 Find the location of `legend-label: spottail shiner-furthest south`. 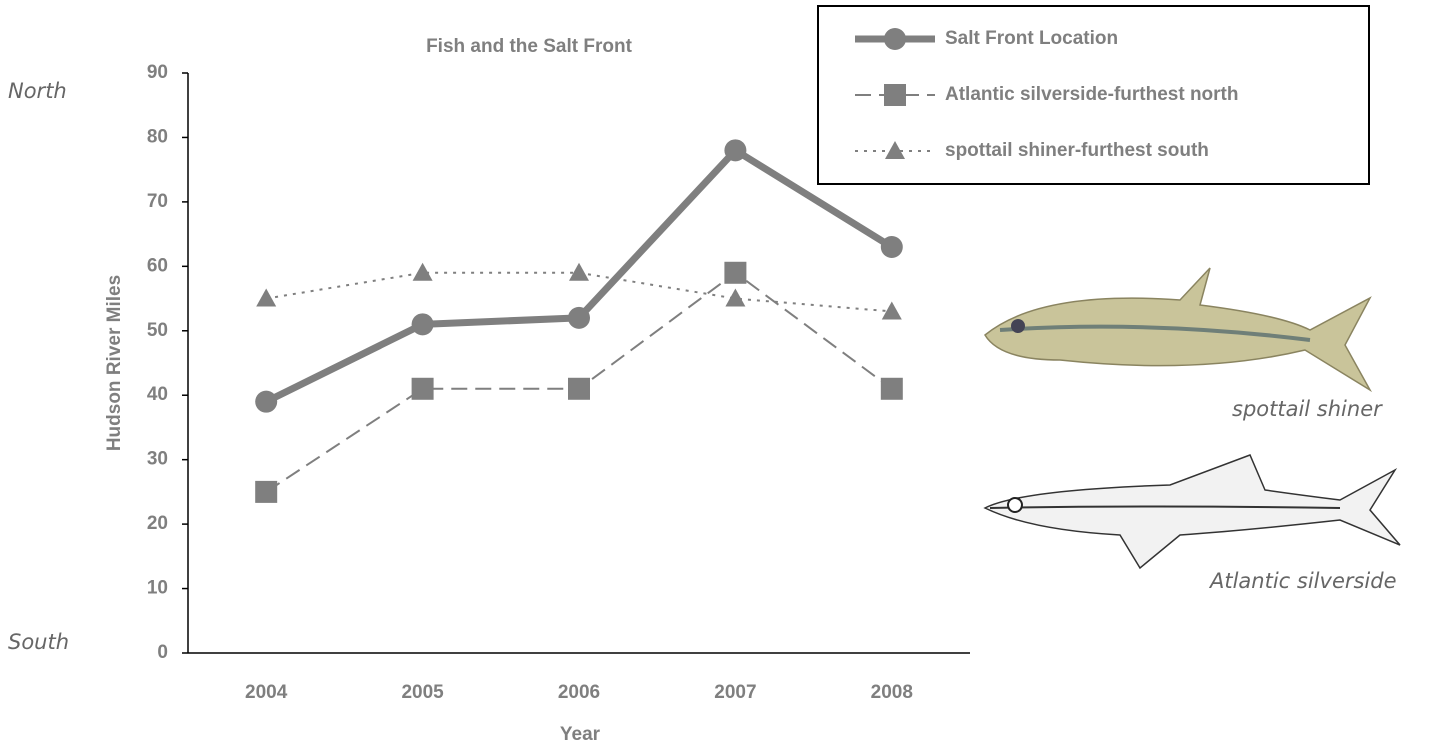

legend-label: spottail shiner-furthest south is located at coordinates (1077, 150).